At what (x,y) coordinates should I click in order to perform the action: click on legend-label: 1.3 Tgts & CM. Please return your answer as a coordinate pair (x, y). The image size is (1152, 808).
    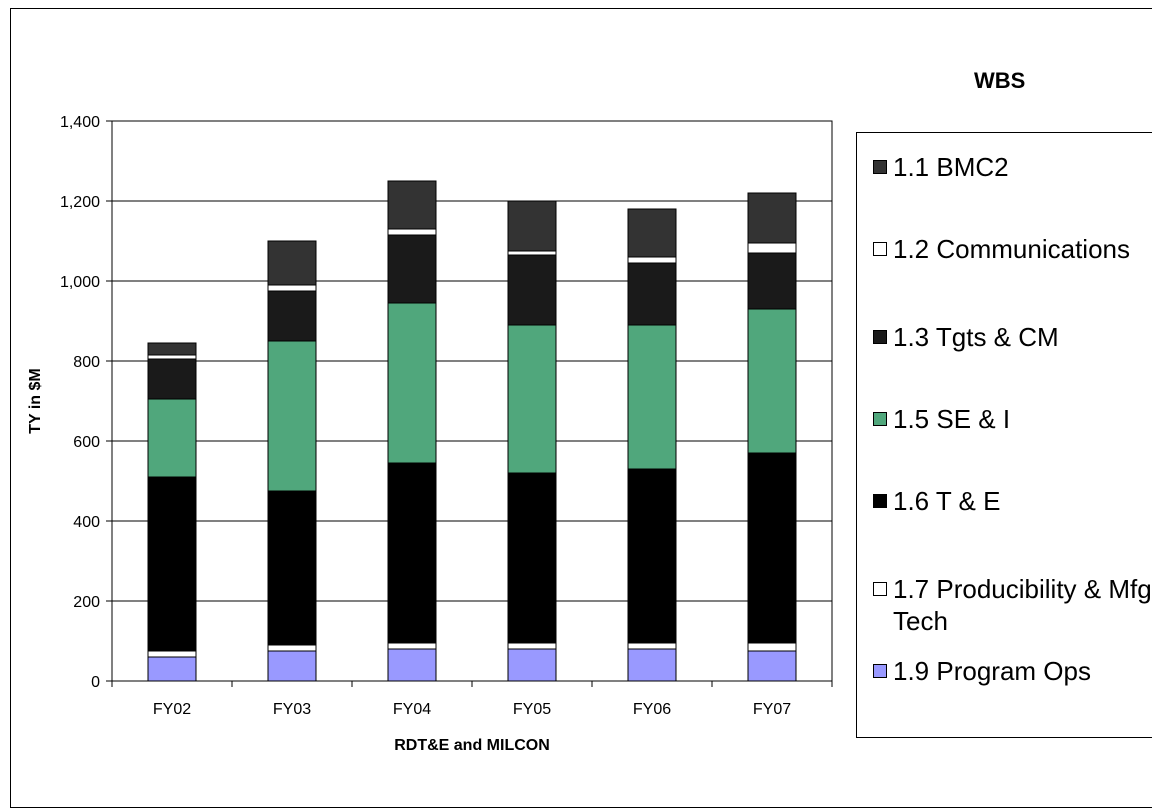
    Looking at the image, I should click on (976, 337).